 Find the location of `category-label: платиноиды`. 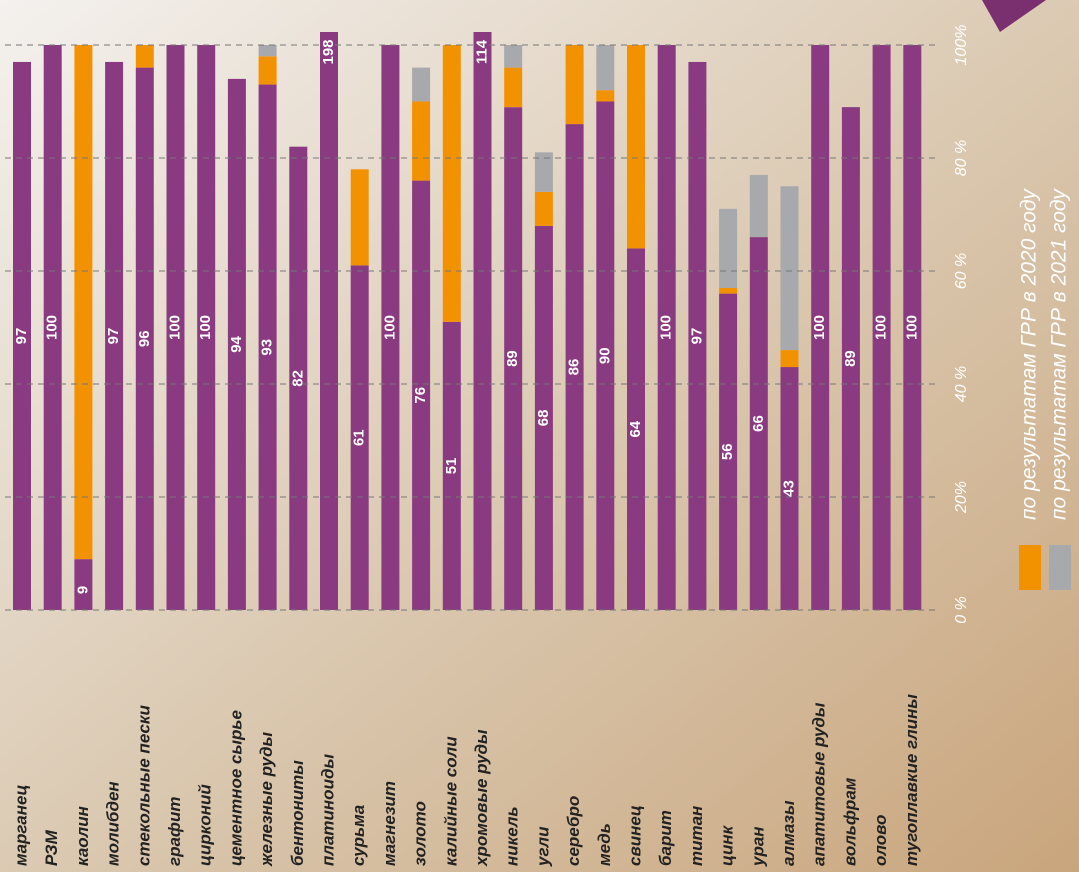

category-label: платиноиды is located at coordinates (327, 810).